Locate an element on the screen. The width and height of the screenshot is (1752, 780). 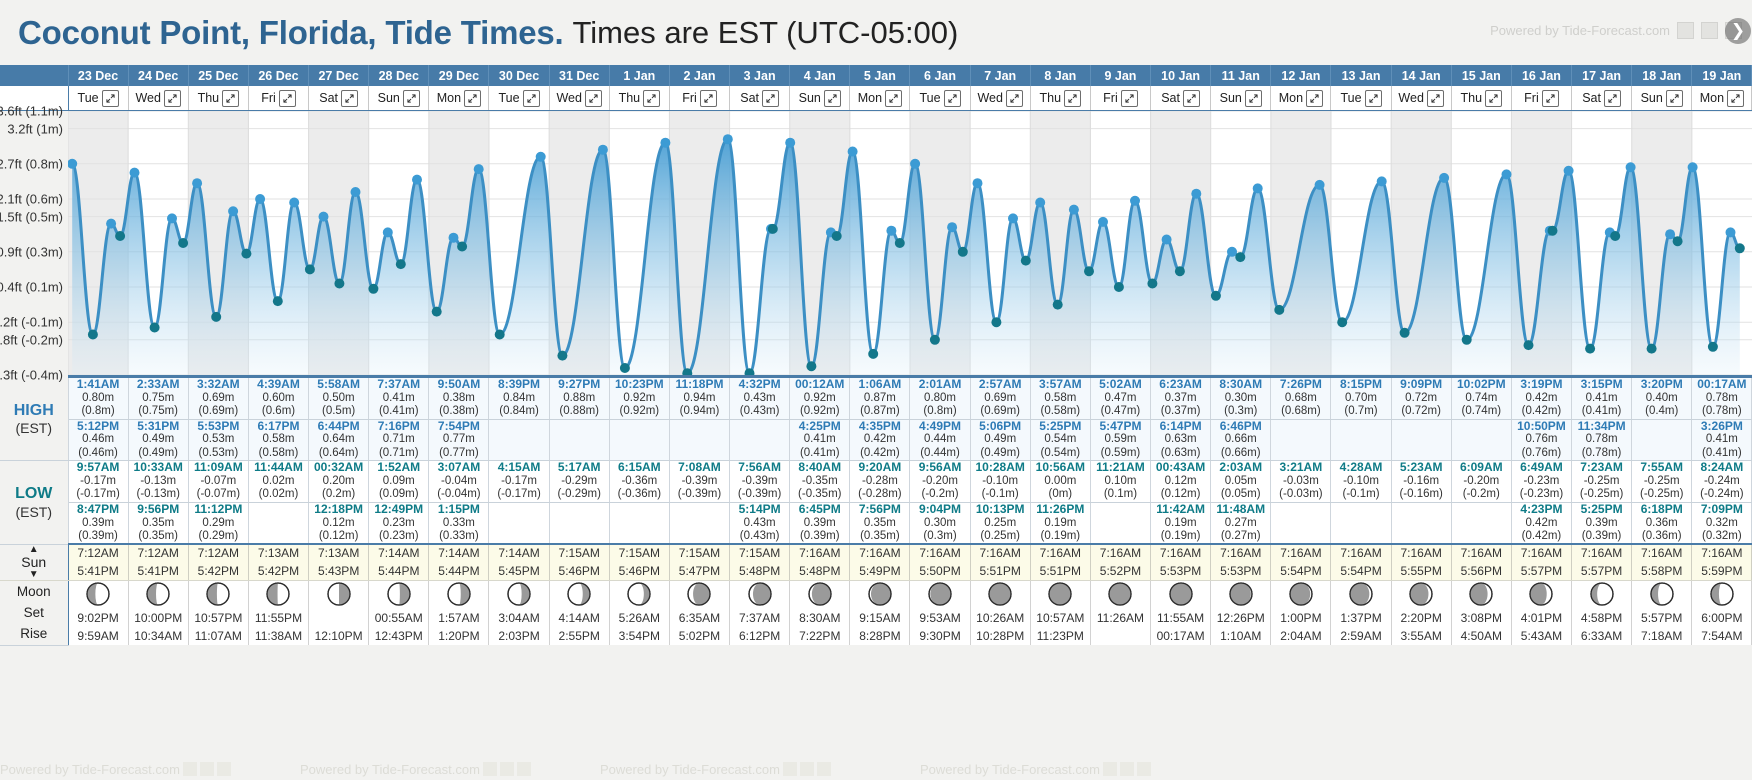
date-header-5: 28 Dec is located at coordinates (399, 75).